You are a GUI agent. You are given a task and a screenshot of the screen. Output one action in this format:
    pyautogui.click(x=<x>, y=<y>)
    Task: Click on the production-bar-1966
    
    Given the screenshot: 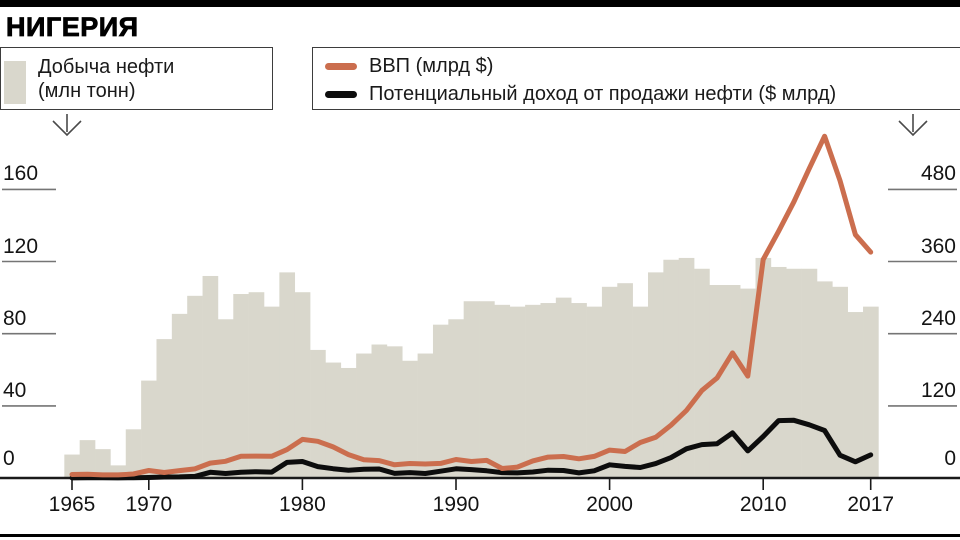 What is the action you would take?
    pyautogui.click(x=87, y=459)
    